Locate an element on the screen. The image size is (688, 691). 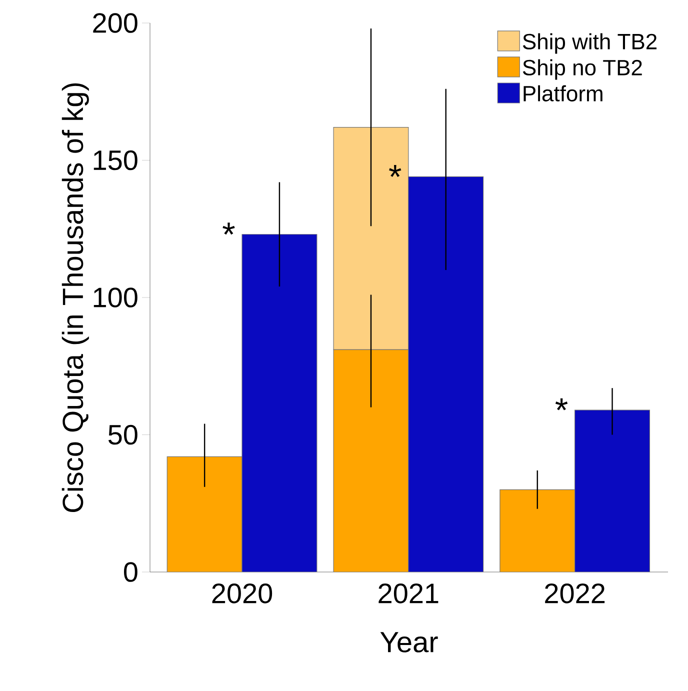
x-axis-title: Year is located at coordinates (409, 642).